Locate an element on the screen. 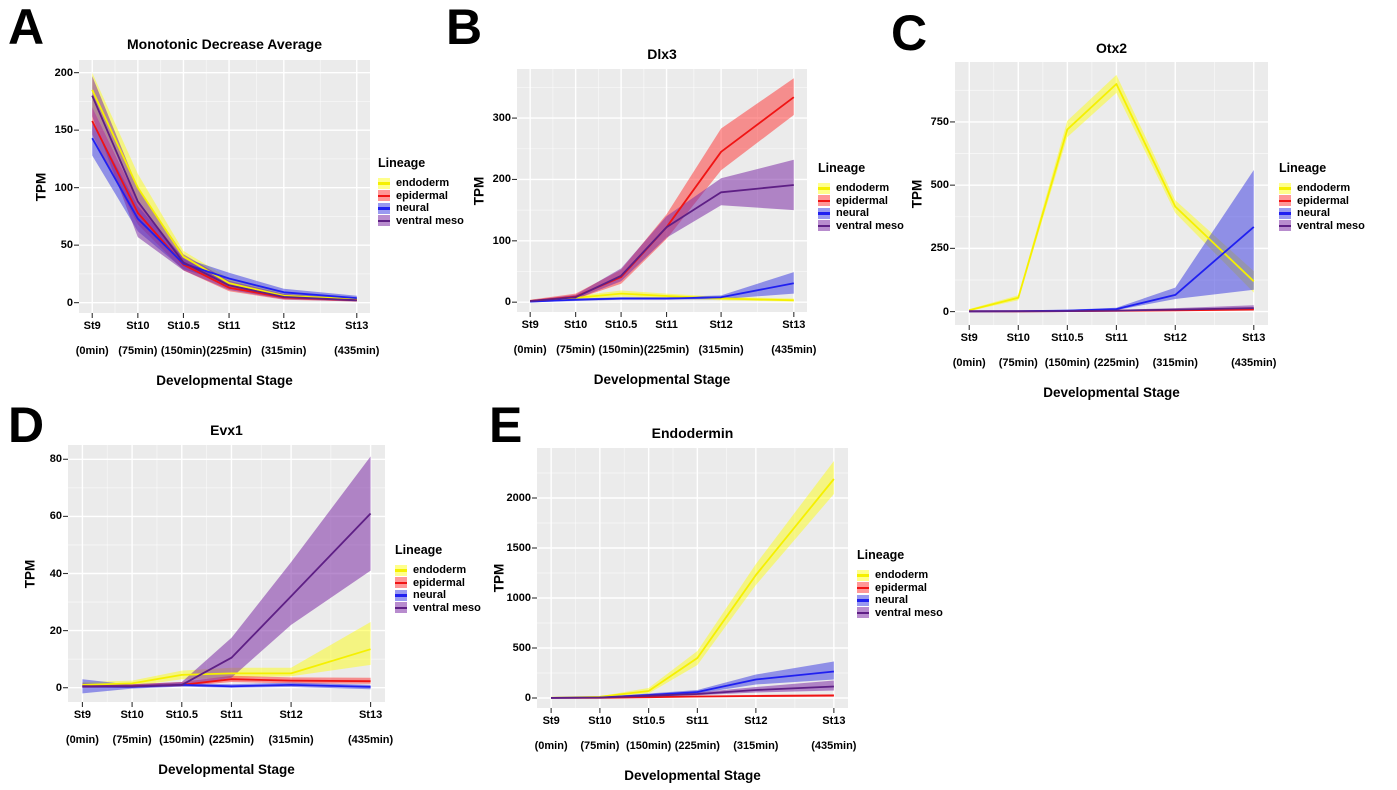 The image size is (1397, 790). x-tick-minutes-D: (150min) is located at coordinates (182, 740).